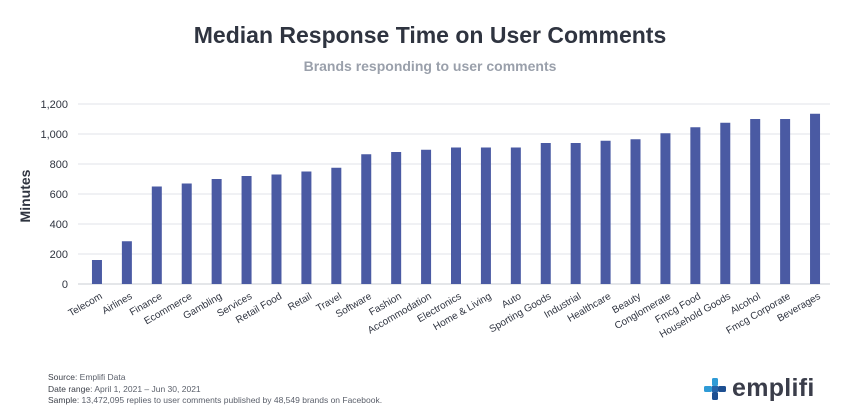  Describe the element at coordinates (59, 195) in the screenshot. I see `y-tick-label: 600` at that location.